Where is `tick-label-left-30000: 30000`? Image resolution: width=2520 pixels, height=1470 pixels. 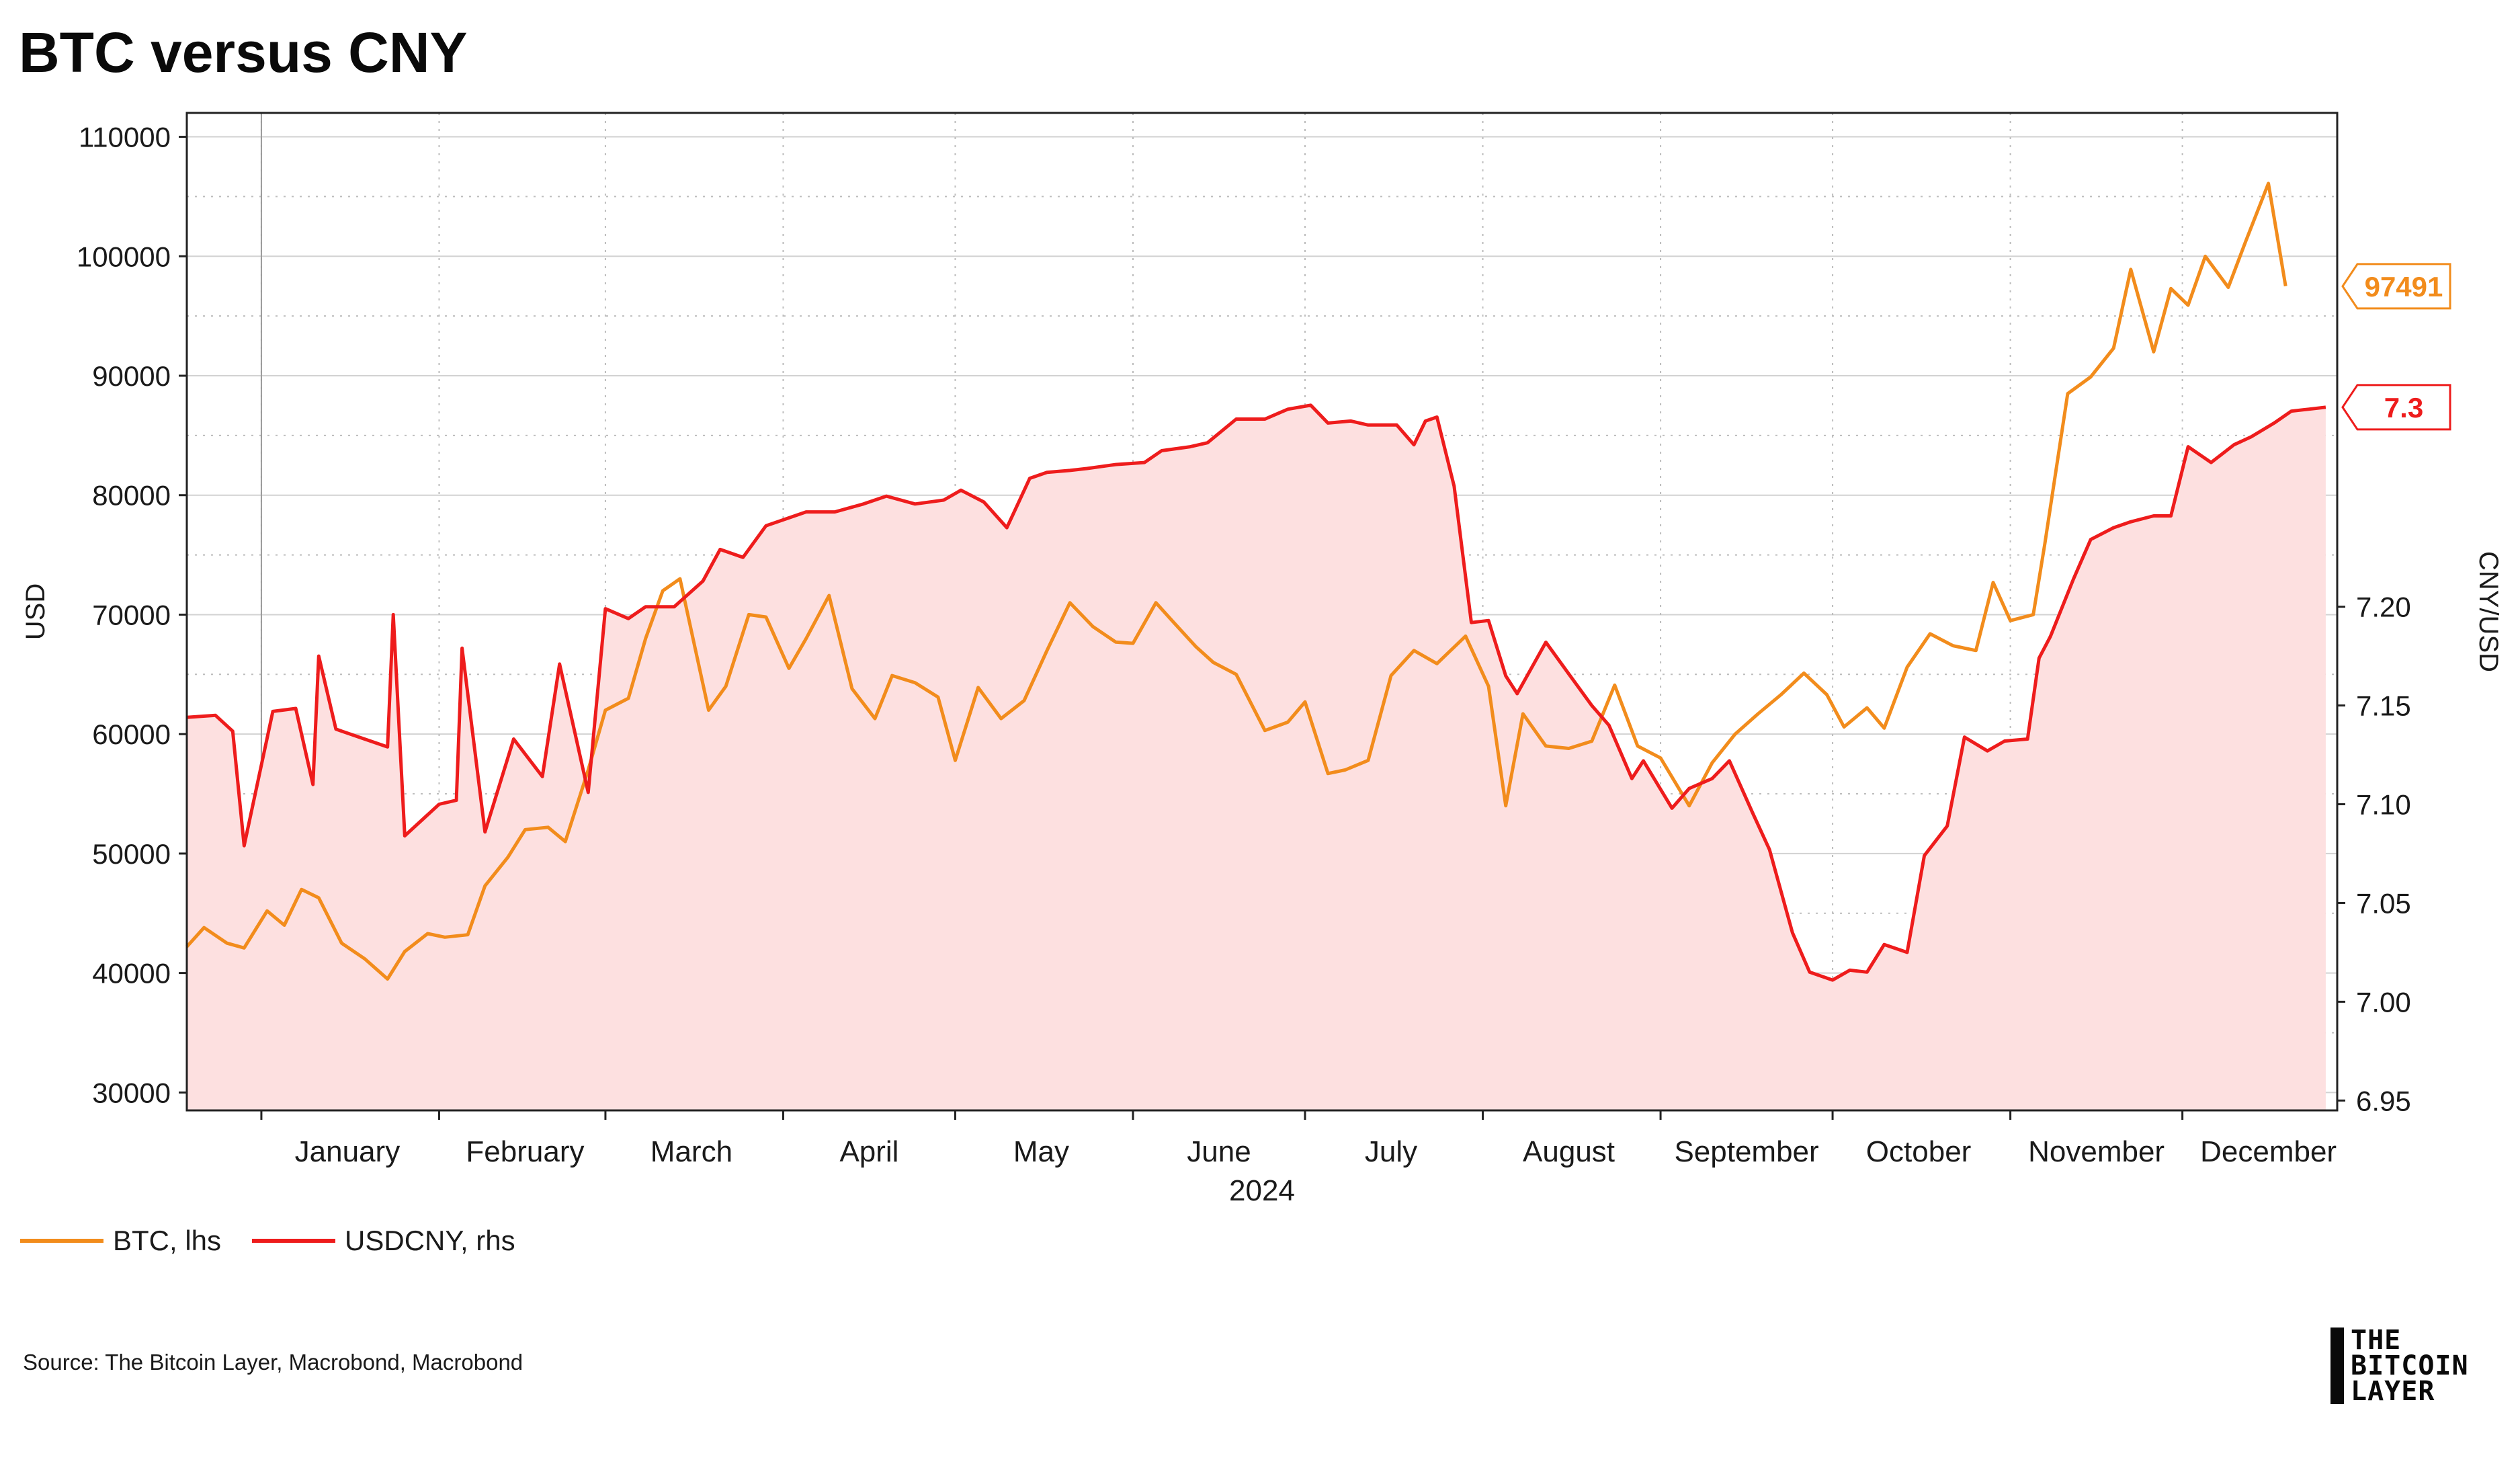
tick-label-left-30000: 30000 is located at coordinates (132, 1092).